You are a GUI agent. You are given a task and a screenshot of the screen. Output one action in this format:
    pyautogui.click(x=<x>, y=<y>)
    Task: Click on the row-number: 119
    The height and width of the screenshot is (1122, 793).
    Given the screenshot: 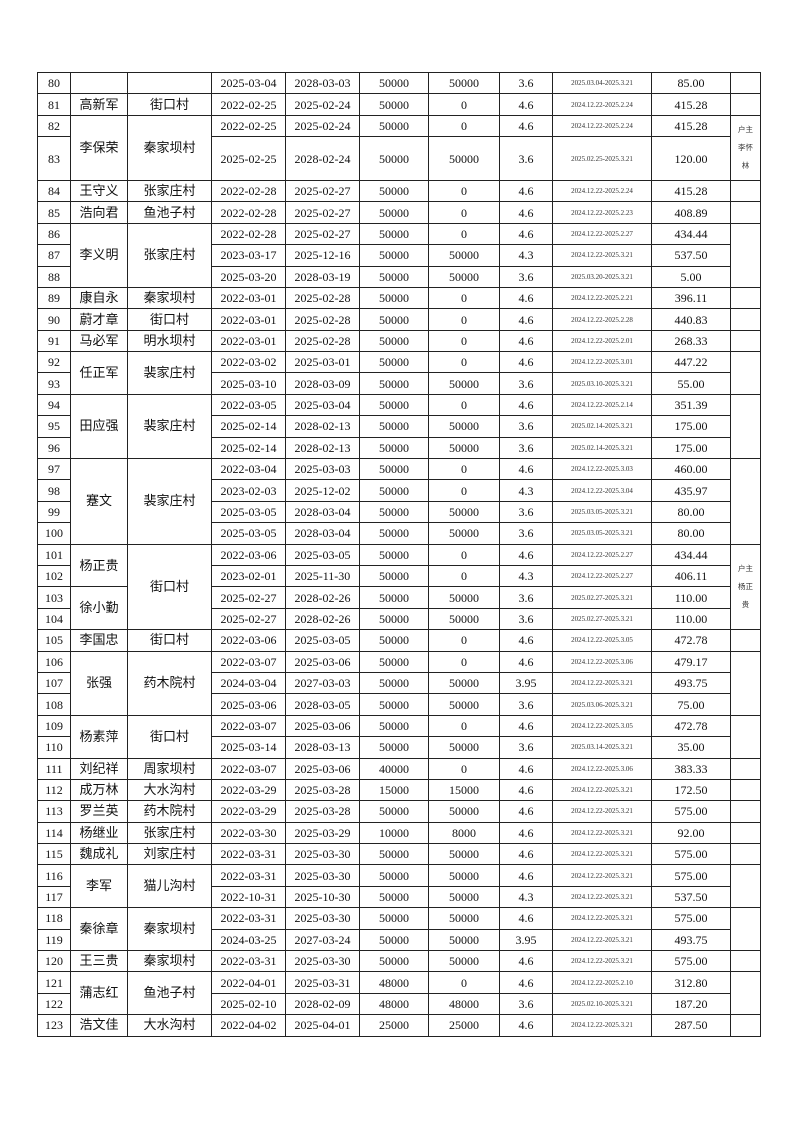 What is the action you would take?
    pyautogui.click(x=54, y=940)
    